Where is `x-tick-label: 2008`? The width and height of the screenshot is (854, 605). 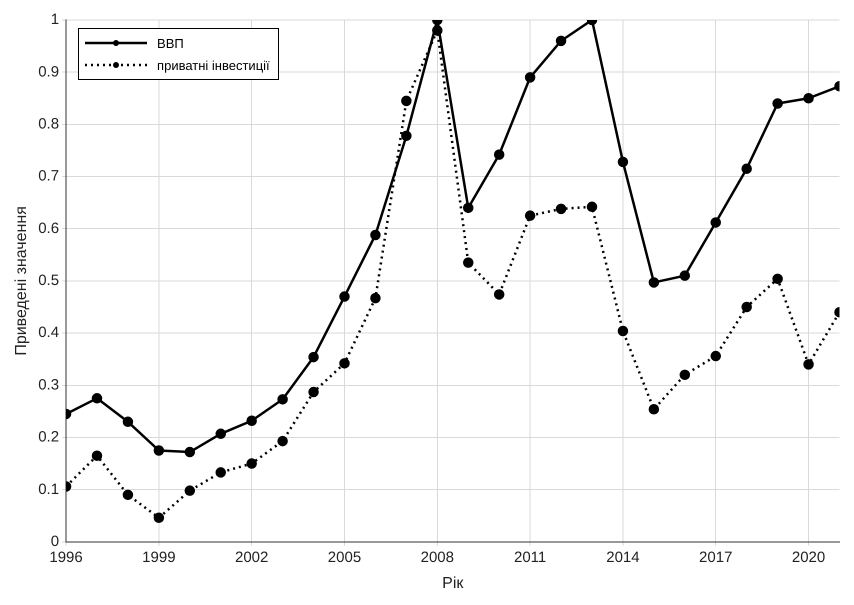 x-tick-label: 2008 is located at coordinates (437, 557).